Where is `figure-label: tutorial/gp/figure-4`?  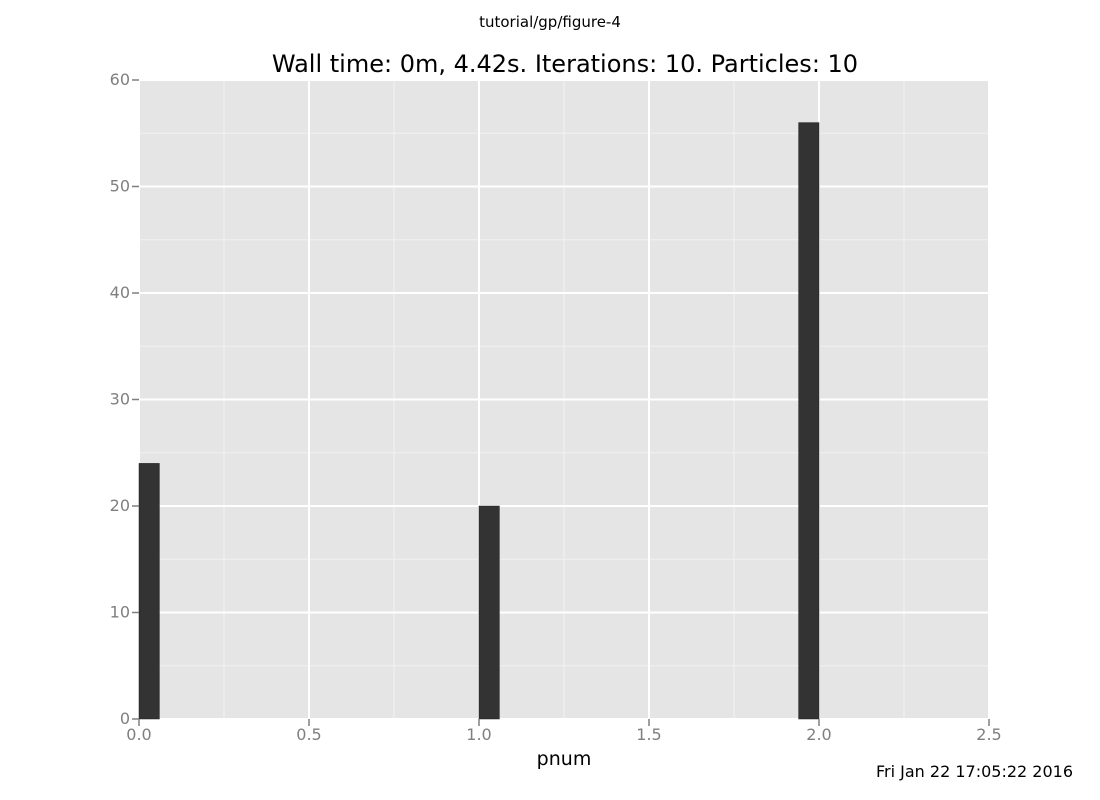 figure-label: tutorial/gp/figure-4 is located at coordinates (550, 22).